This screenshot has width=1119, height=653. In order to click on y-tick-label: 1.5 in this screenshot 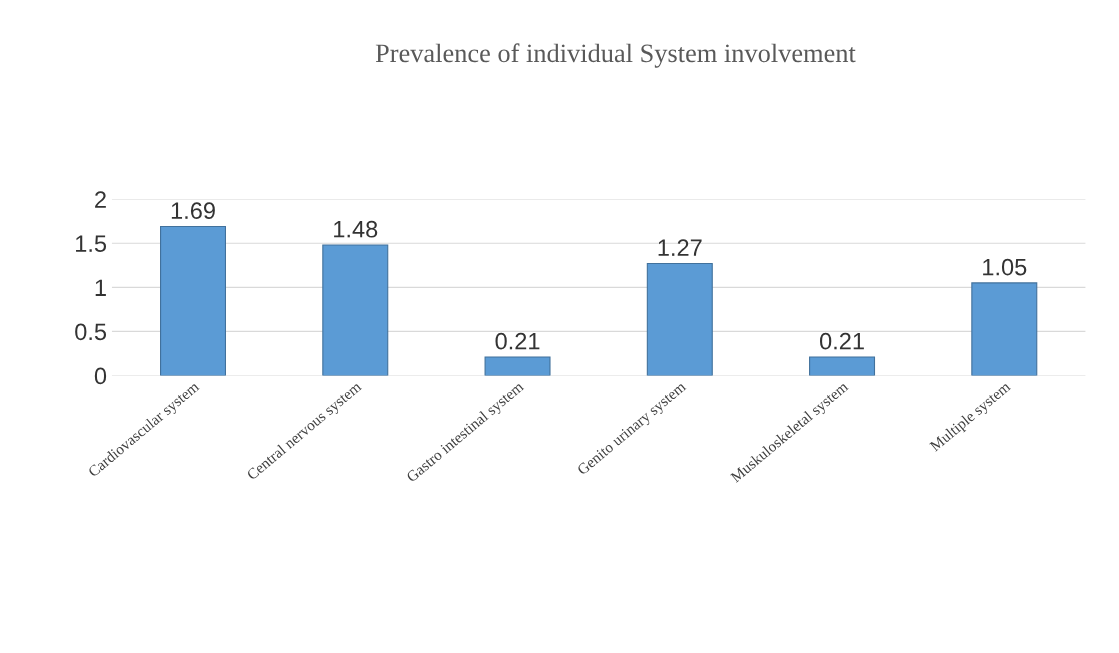, I will do `click(91, 244)`.